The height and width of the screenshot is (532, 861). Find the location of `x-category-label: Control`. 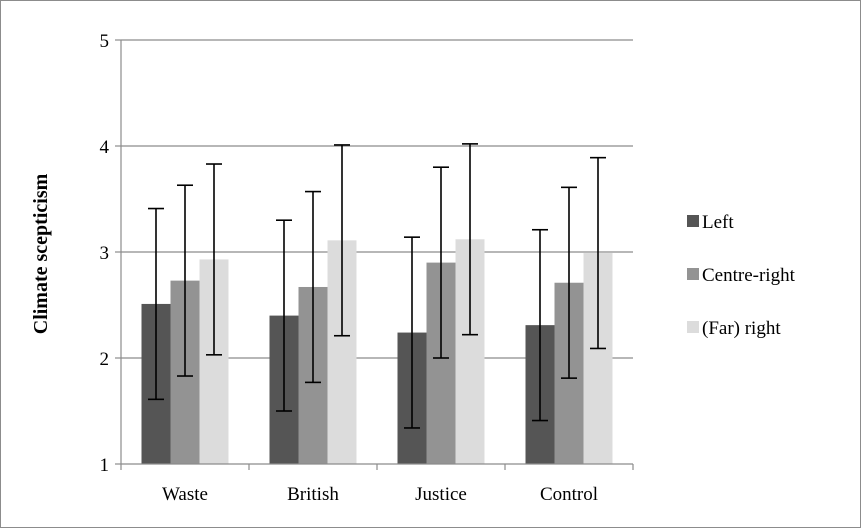

x-category-label: Control is located at coordinates (569, 494).